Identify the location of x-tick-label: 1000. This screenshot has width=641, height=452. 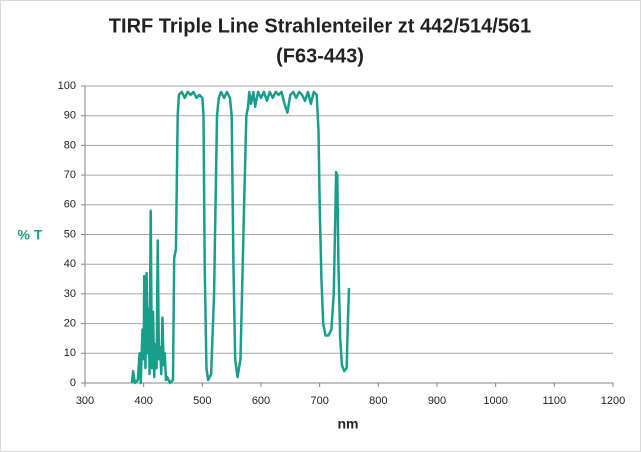
(495, 401).